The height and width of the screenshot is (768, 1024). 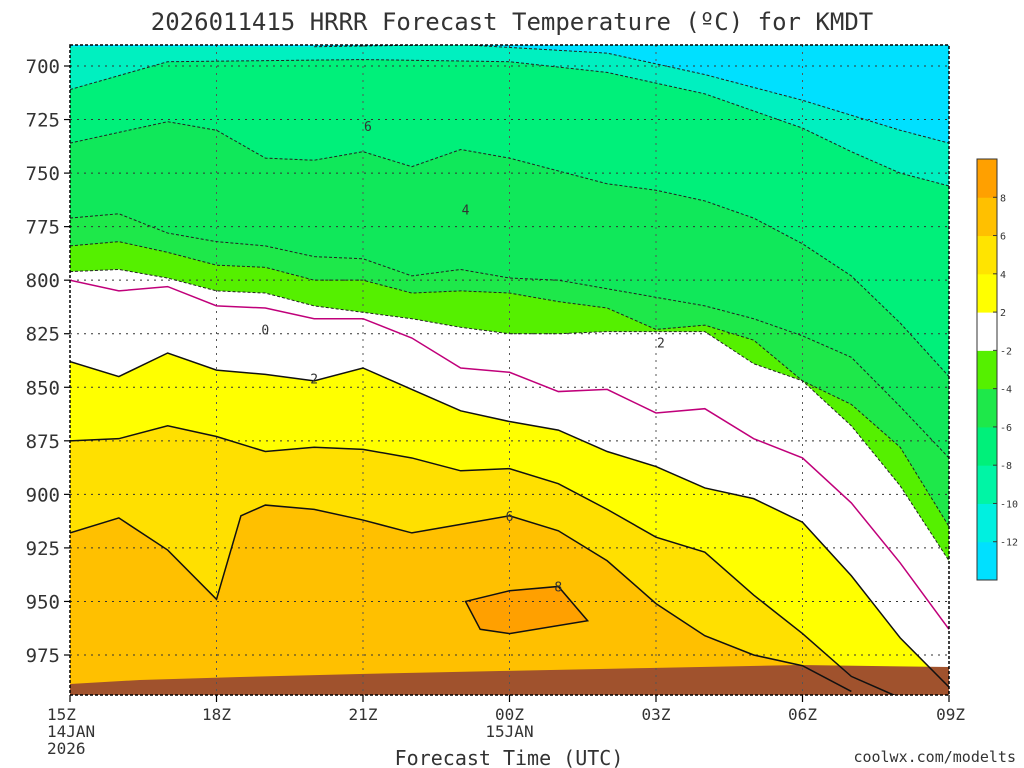 What do you see at coordinates (43, 549) in the screenshot?
I see `y-tick-label: 925` at bounding box center [43, 549].